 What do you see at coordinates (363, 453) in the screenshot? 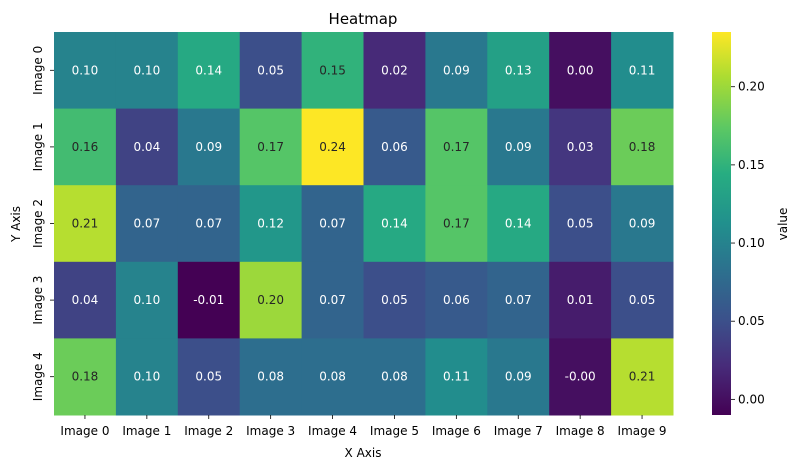
I see `x-axis-label: X Axis` at bounding box center [363, 453].